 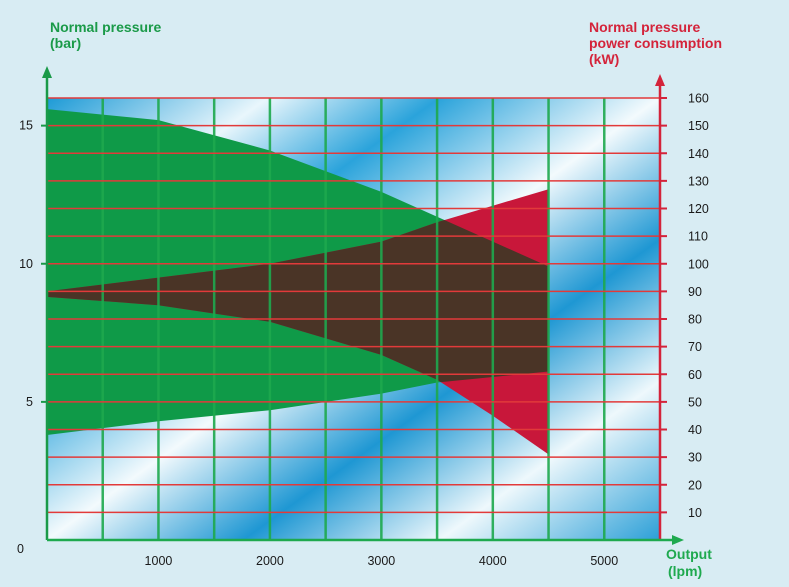 What do you see at coordinates (698, 209) in the screenshot?
I see `right-tick-label-120: 120` at bounding box center [698, 209].